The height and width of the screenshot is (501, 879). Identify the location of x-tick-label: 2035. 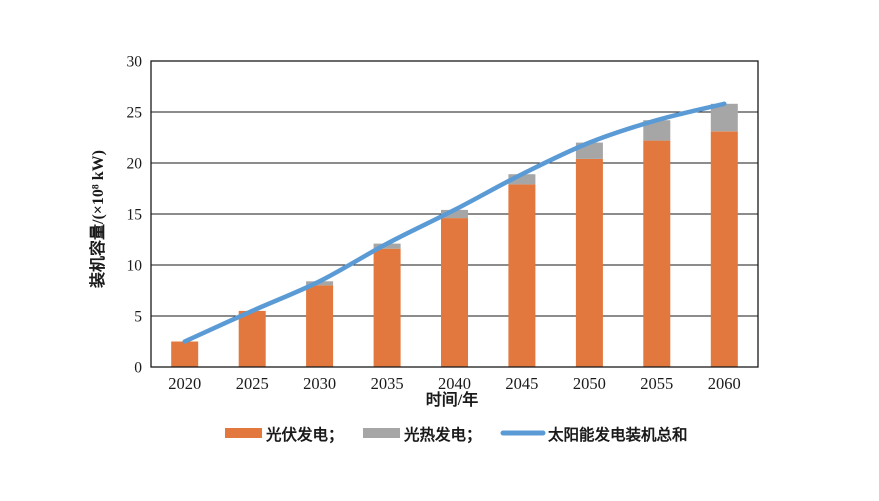
(387, 383).